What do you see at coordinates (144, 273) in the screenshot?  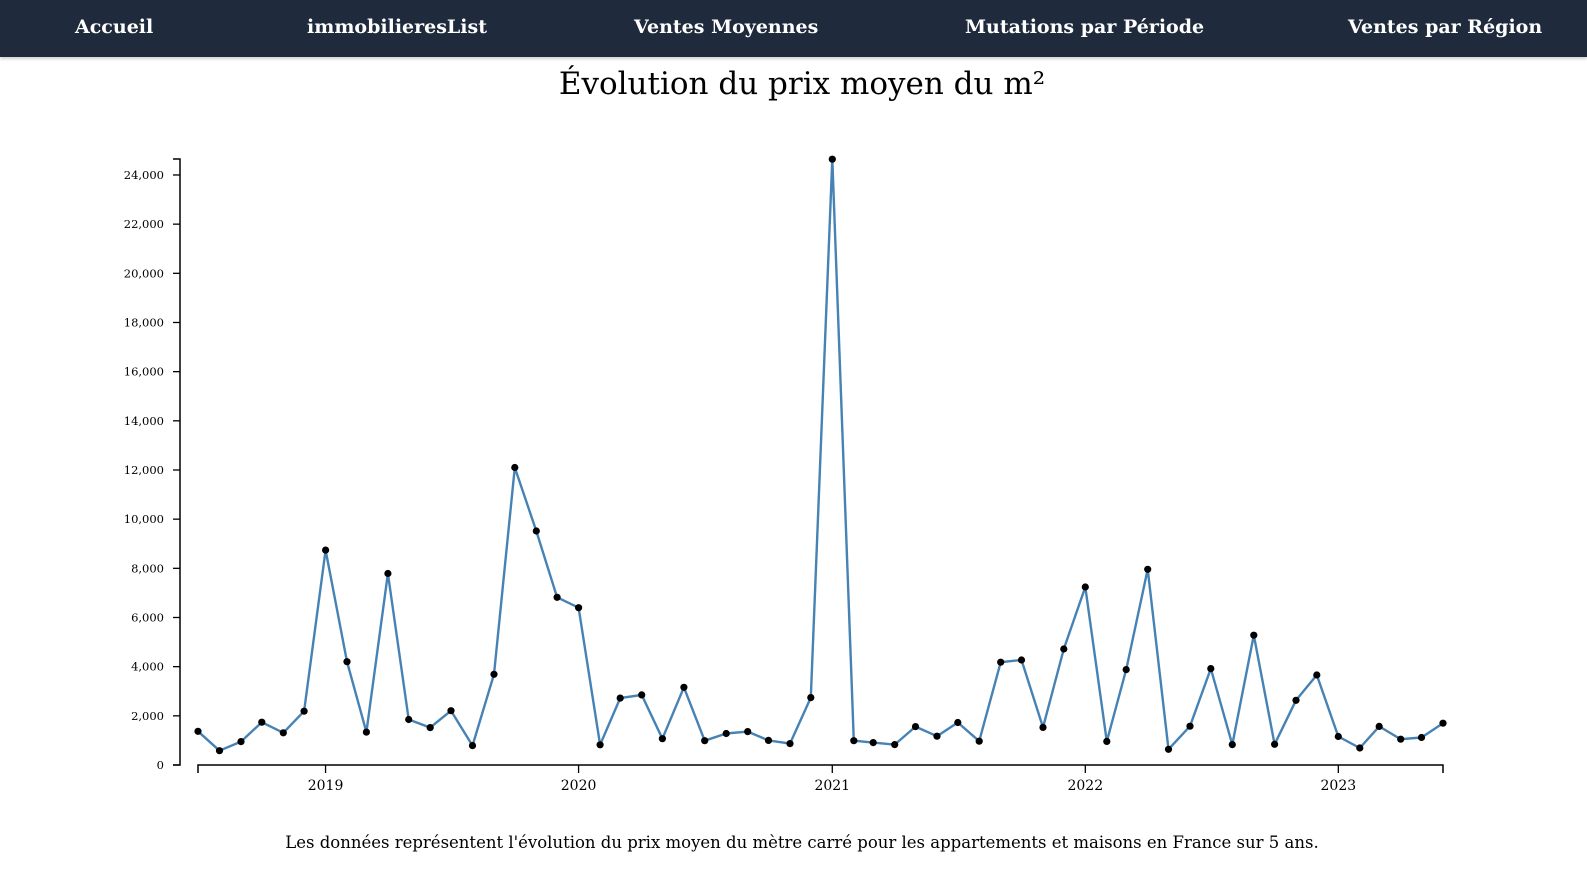 I see `y-tick-label: 20,000` at bounding box center [144, 273].